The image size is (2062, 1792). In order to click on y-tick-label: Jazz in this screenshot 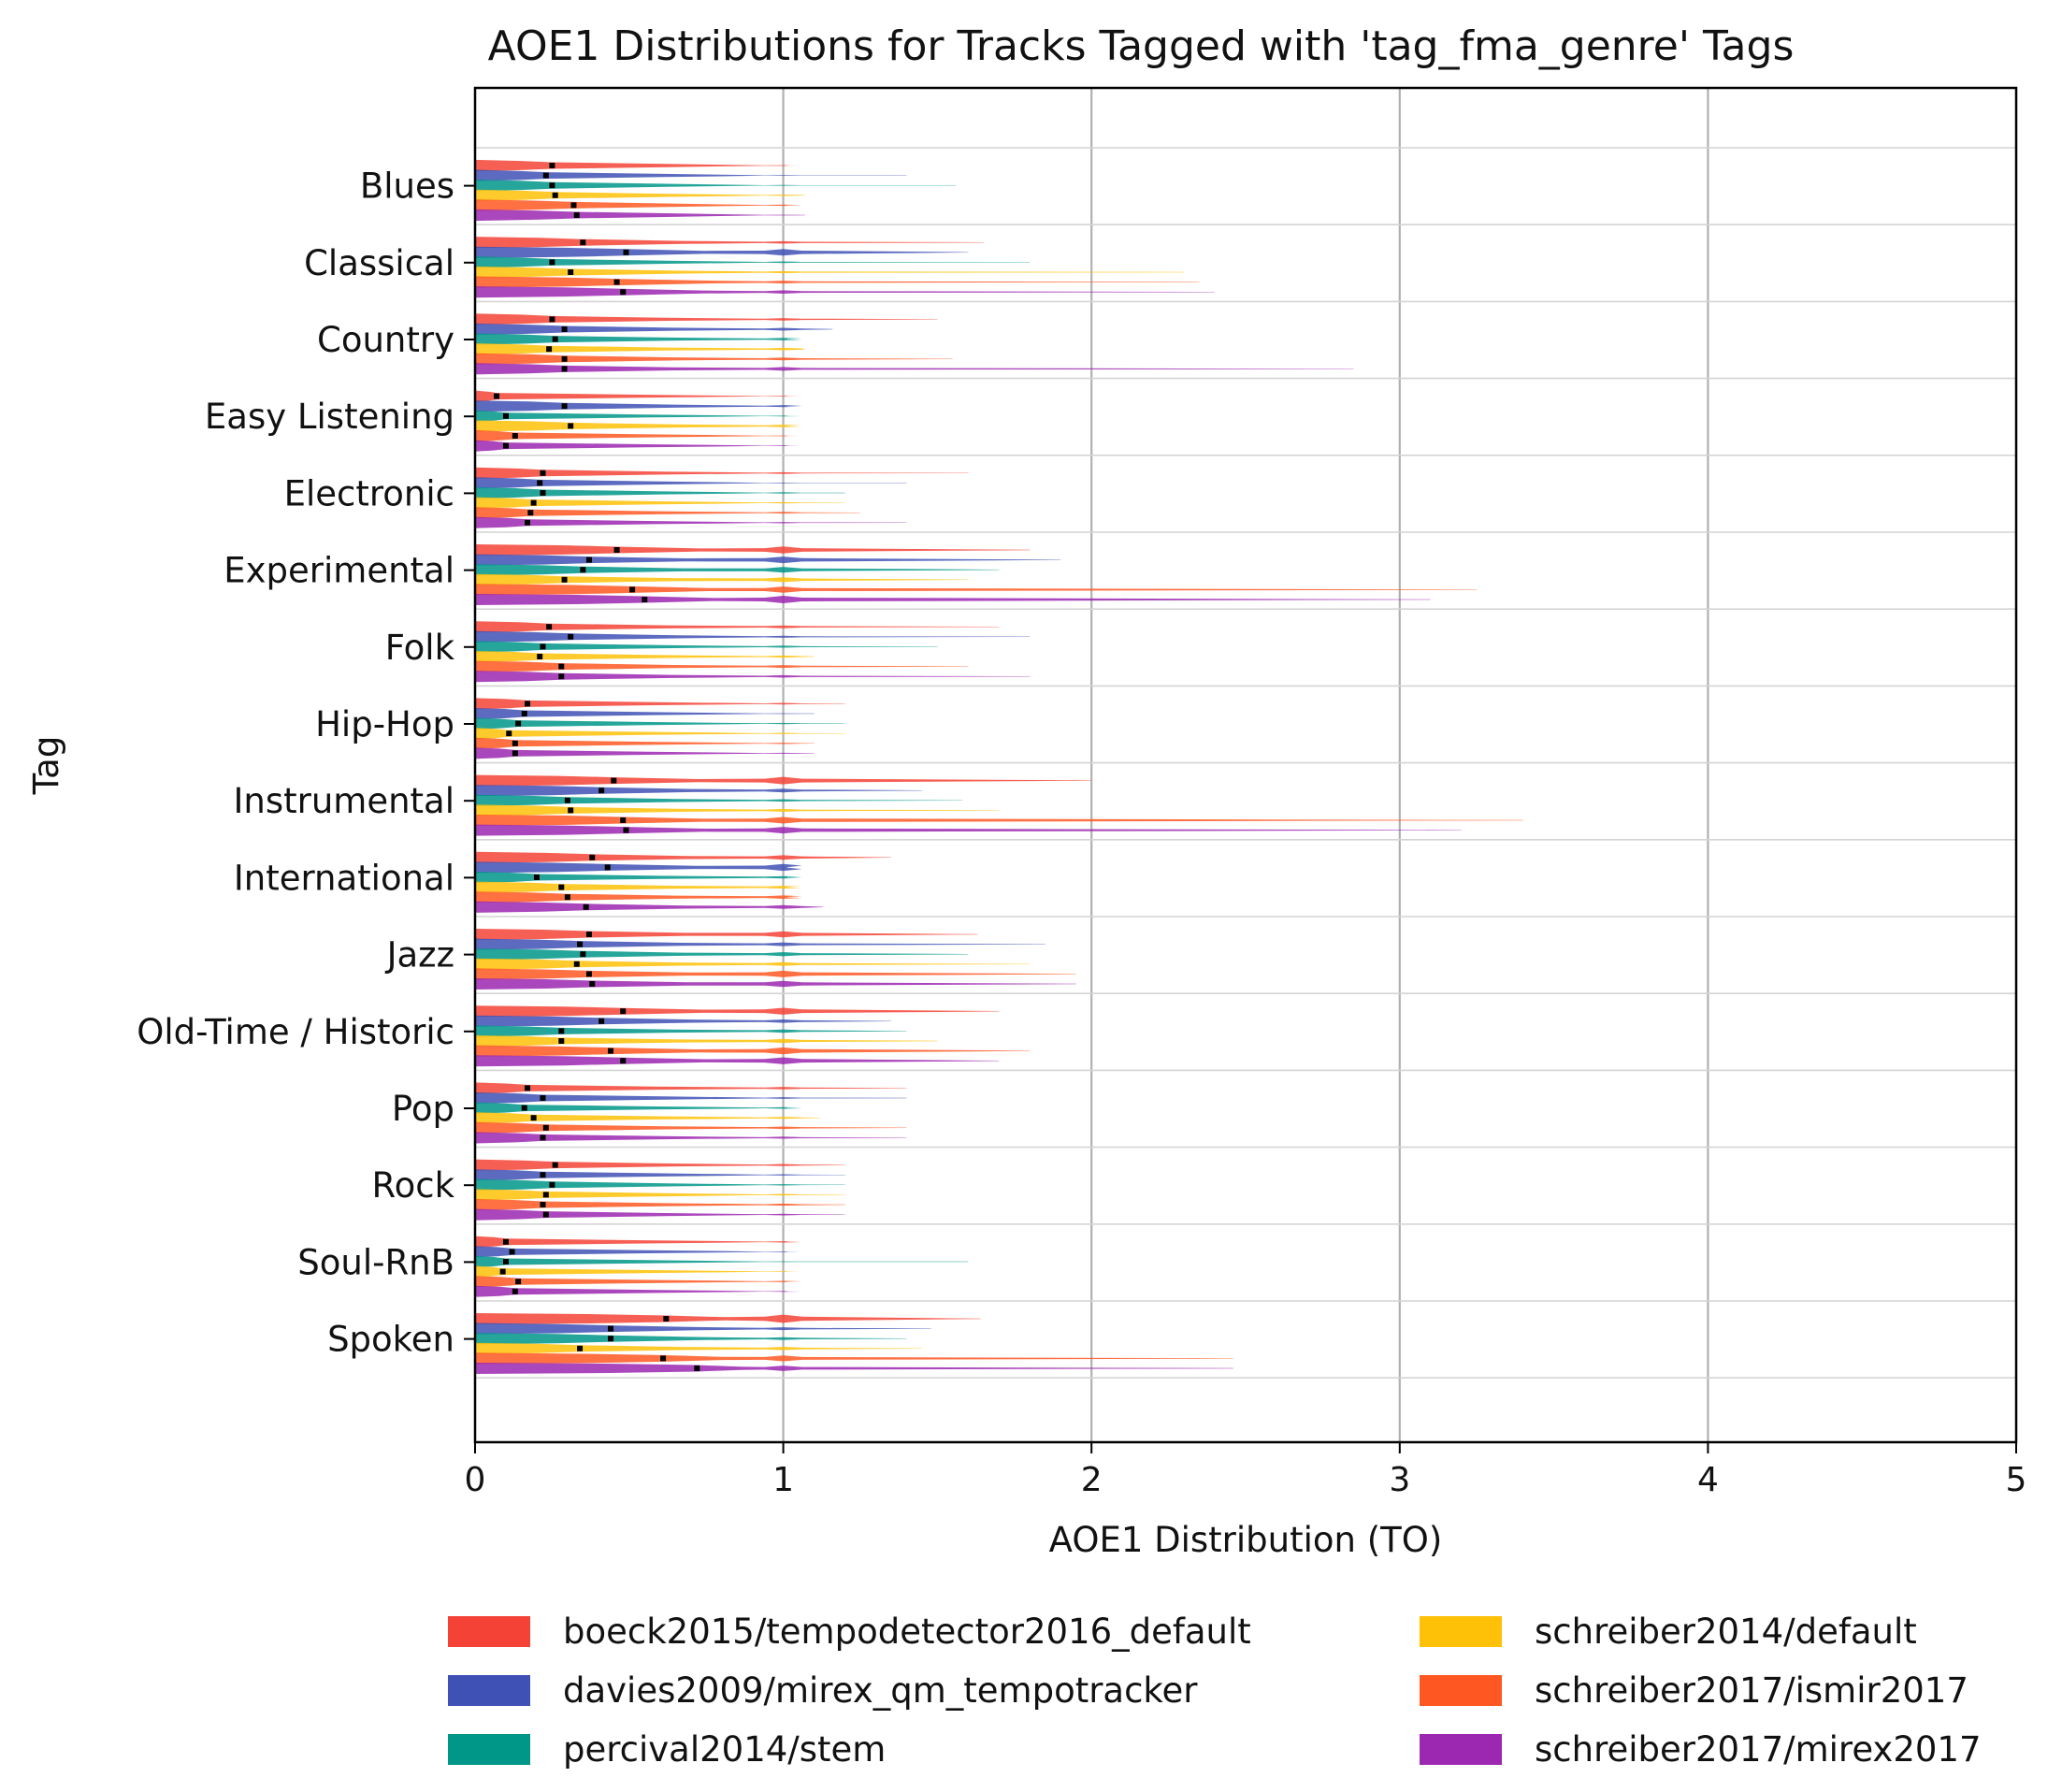, I will do `click(420, 955)`.